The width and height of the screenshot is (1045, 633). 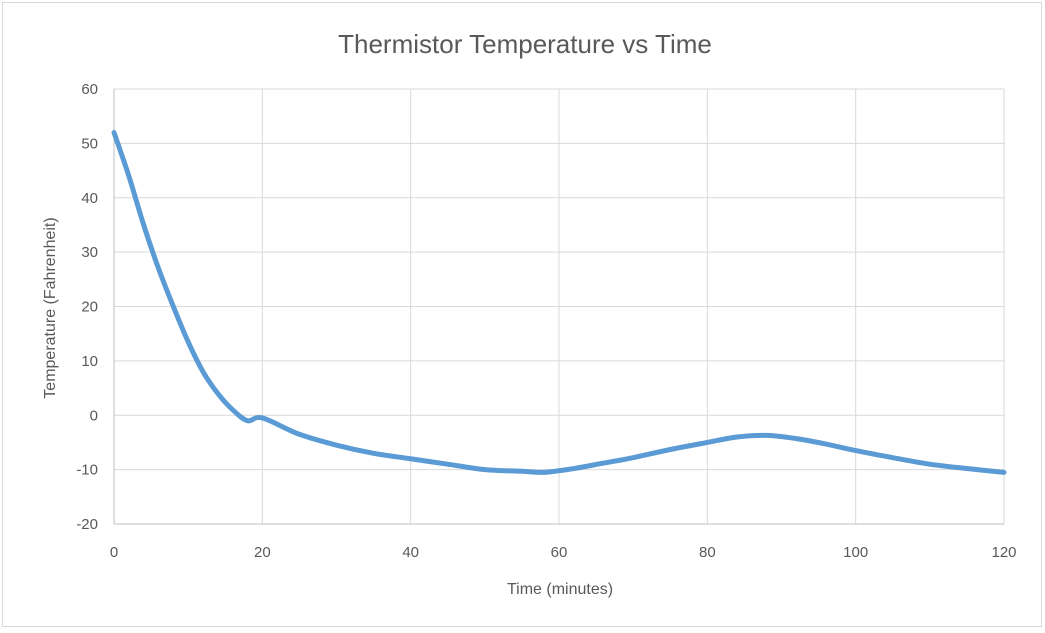 I want to click on y-tick-label: 30, so click(x=89, y=252).